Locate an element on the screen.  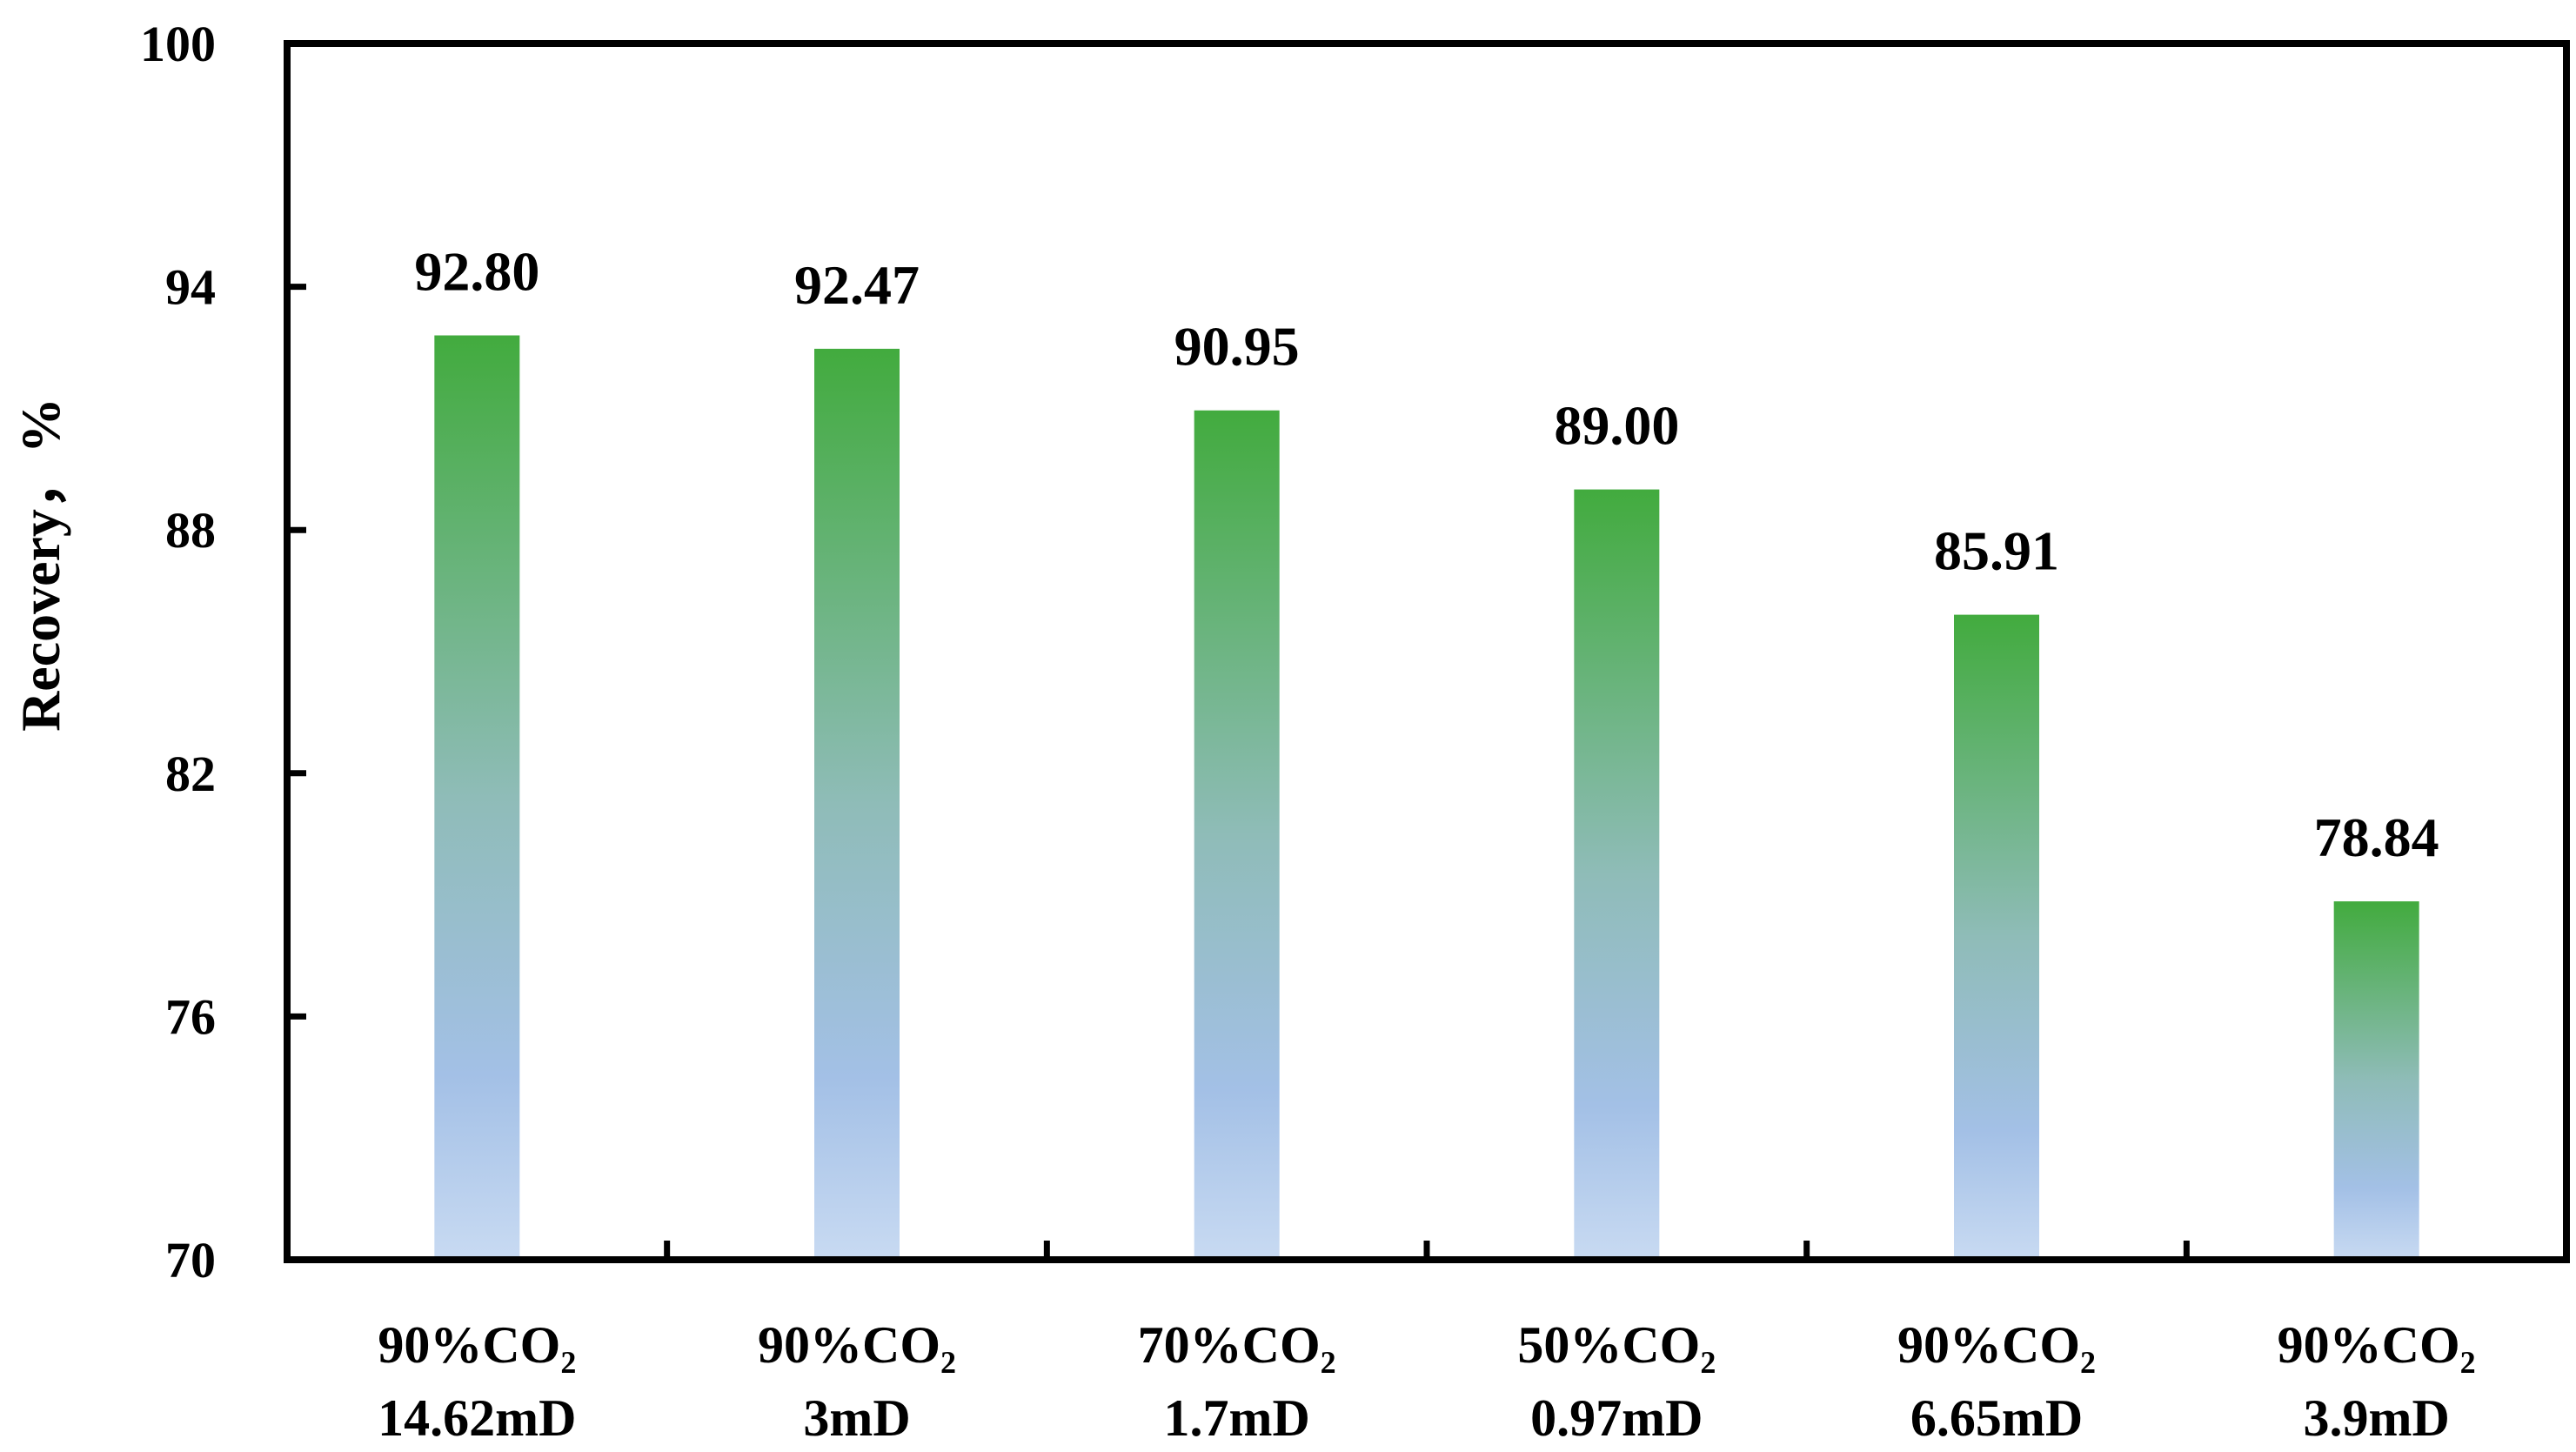
y-axis-ticks is located at coordinates (296, 652).